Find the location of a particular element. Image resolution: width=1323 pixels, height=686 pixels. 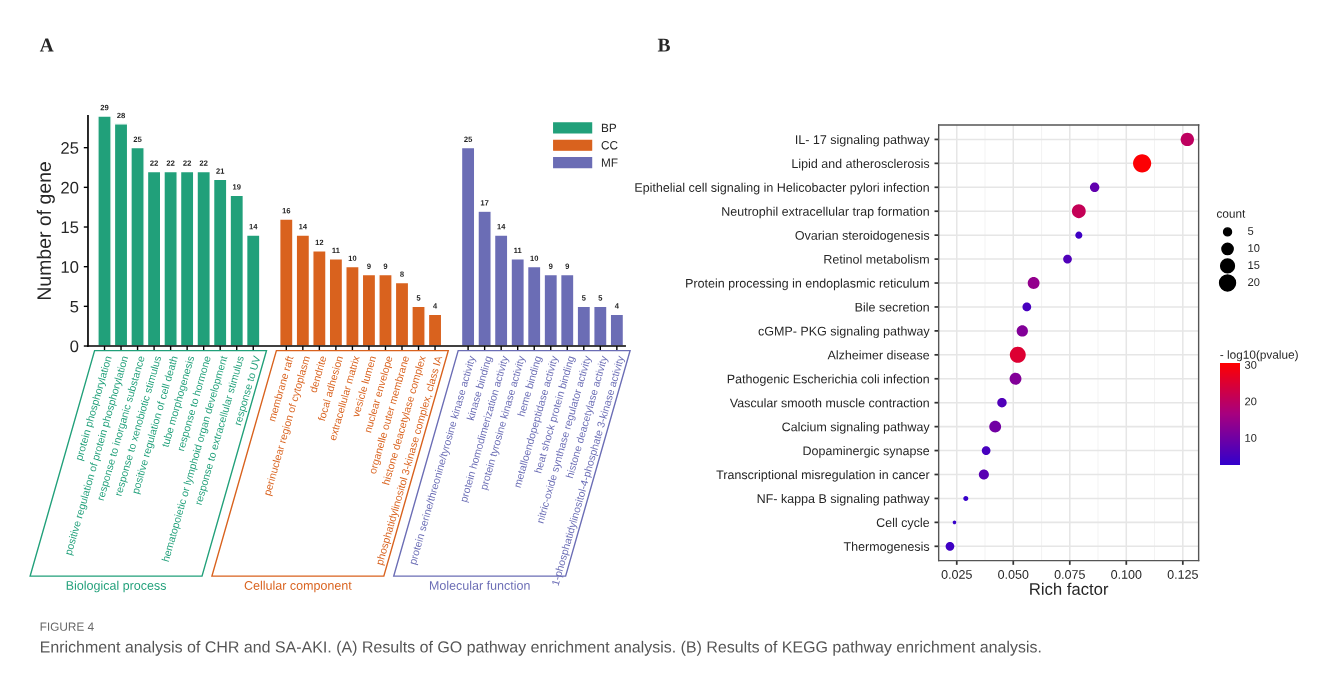

legend-title: count is located at coordinates (1231, 214).